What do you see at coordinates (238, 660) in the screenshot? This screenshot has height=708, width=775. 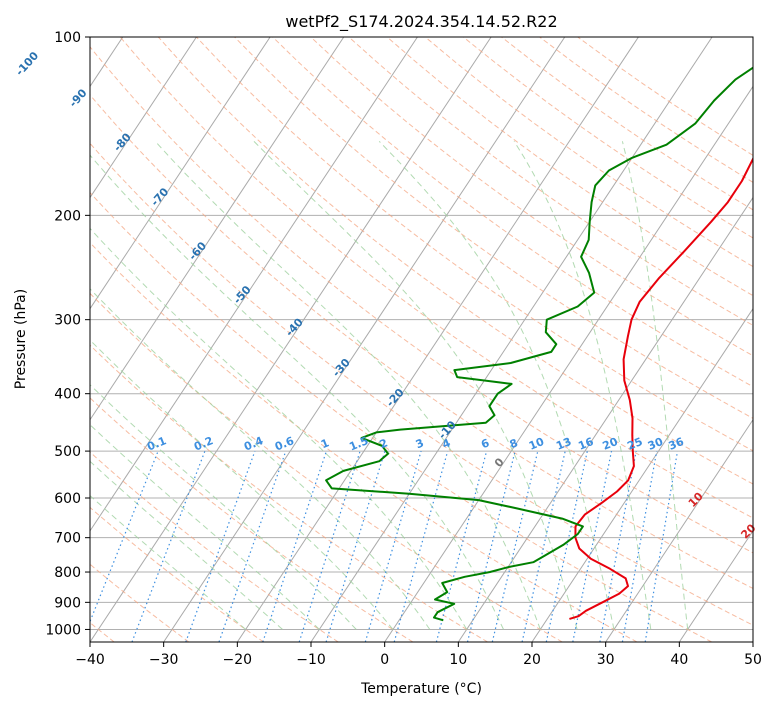 I see `x-tick-label: −20` at bounding box center [238, 660].